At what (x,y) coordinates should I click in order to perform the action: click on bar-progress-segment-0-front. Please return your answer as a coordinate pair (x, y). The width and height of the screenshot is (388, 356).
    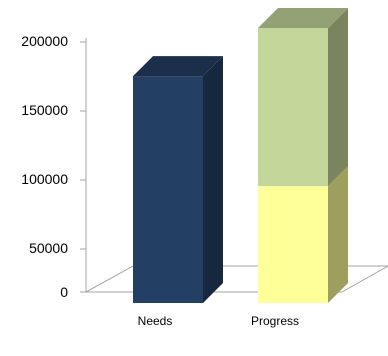
    Looking at the image, I should click on (293, 244).